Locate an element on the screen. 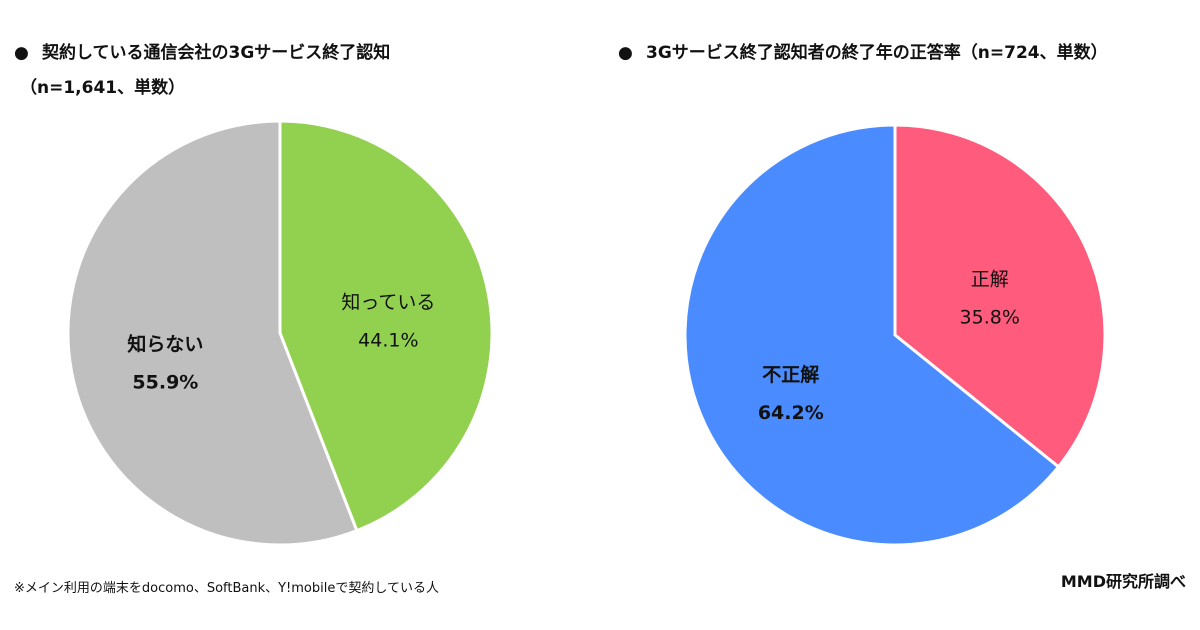  left-title-text: 契約している通信会社の3Gサービス終了認知 is located at coordinates (216, 53).